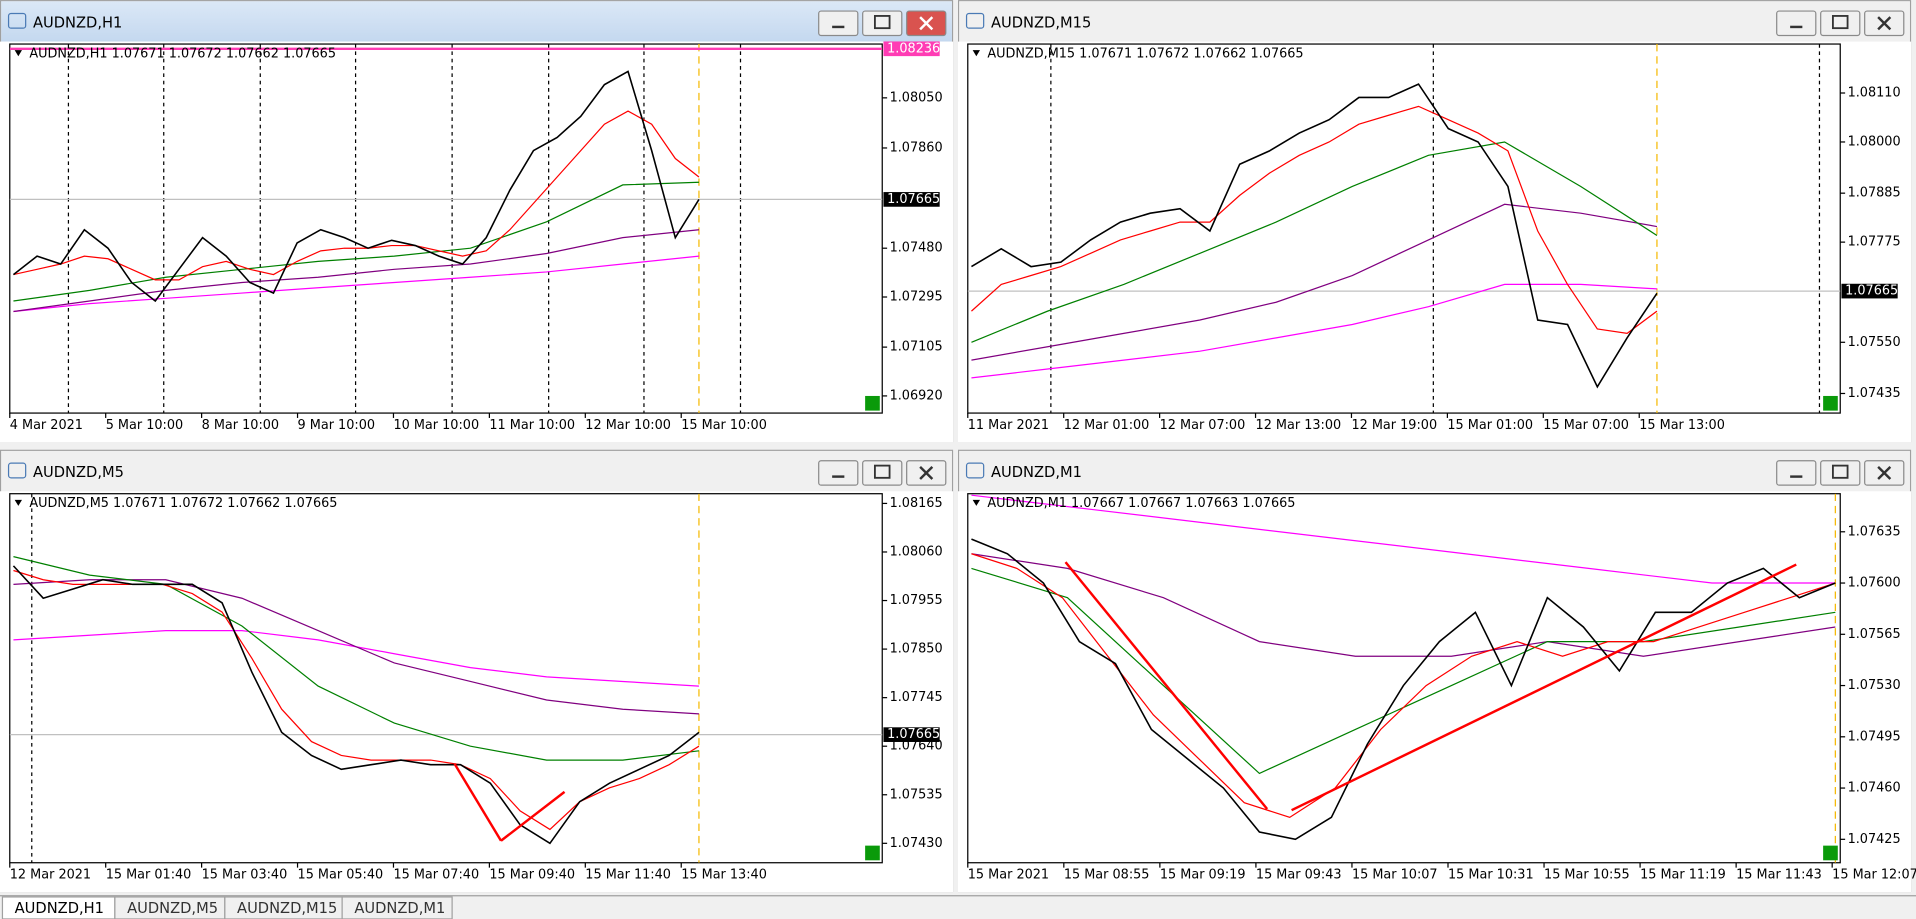  I want to click on x-tick-label: 15 Mar 11:19, so click(1683, 874).